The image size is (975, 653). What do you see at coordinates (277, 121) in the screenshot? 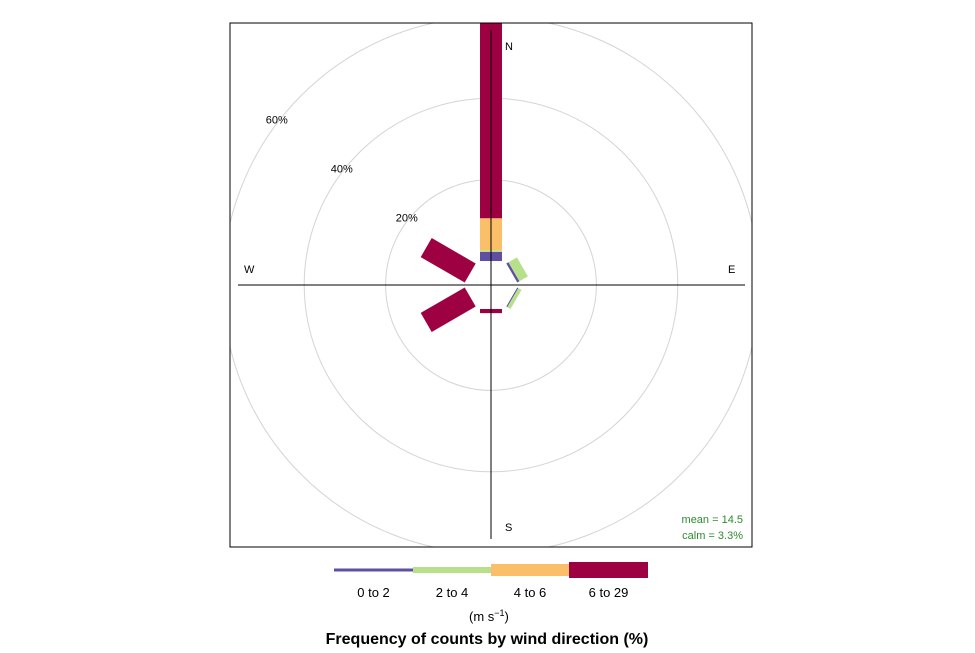
I see `ring-label-60: 60%` at bounding box center [277, 121].